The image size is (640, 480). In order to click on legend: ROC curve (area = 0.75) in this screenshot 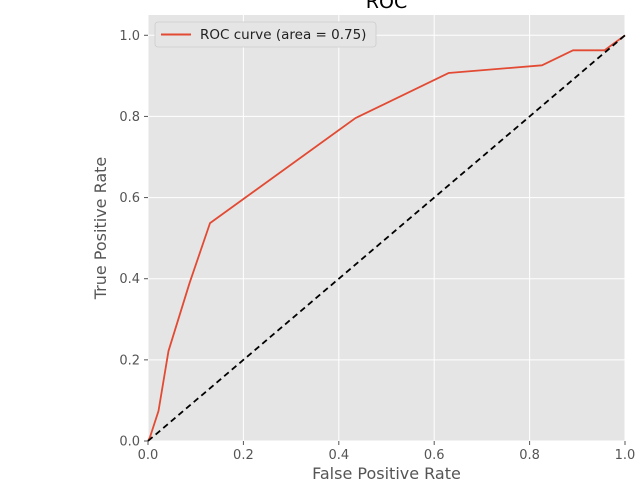, I will do `click(265, 34)`.